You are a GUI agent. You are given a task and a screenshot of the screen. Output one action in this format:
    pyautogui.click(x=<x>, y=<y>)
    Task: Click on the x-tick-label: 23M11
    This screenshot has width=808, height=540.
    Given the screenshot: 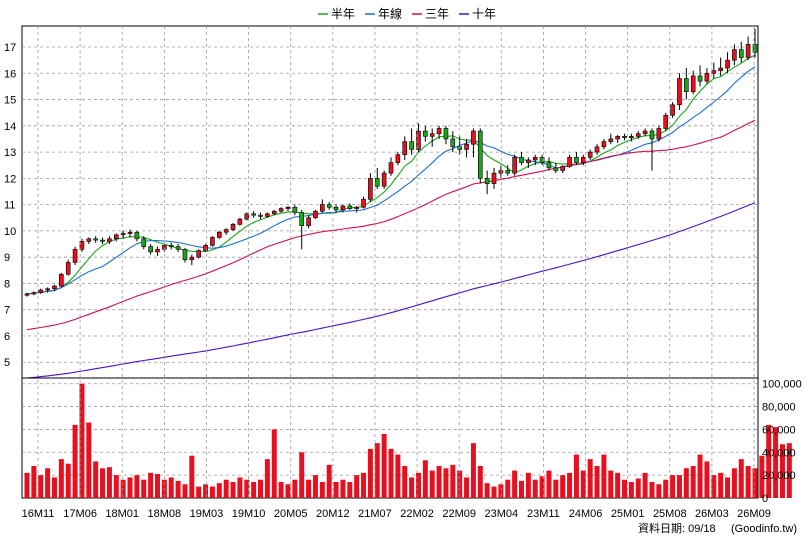 What is the action you would take?
    pyautogui.click(x=543, y=514)
    